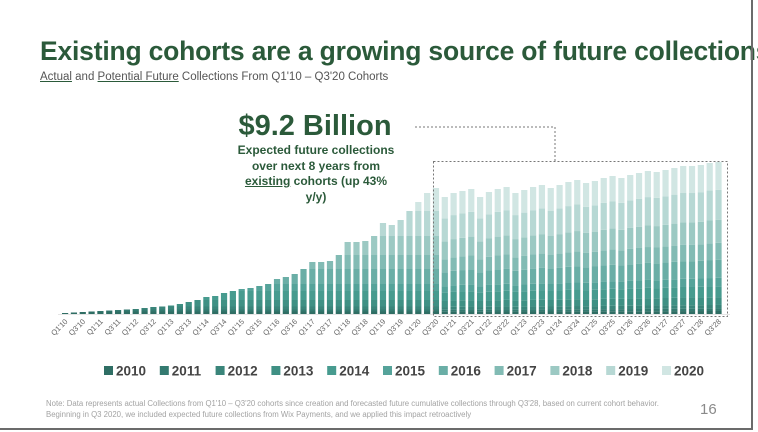 This screenshot has height=432, width=758. I want to click on legend-label: 2019, so click(633, 371).